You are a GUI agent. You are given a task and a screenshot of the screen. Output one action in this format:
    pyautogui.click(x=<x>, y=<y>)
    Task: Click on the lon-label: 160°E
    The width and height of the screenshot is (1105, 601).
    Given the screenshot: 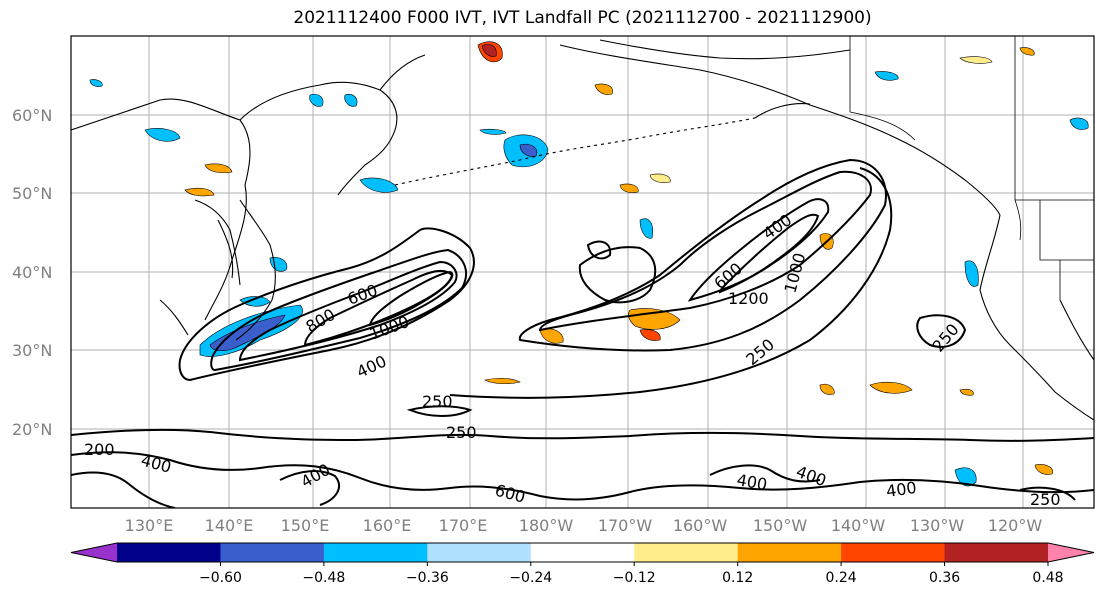 What is the action you would take?
    pyautogui.click(x=387, y=525)
    